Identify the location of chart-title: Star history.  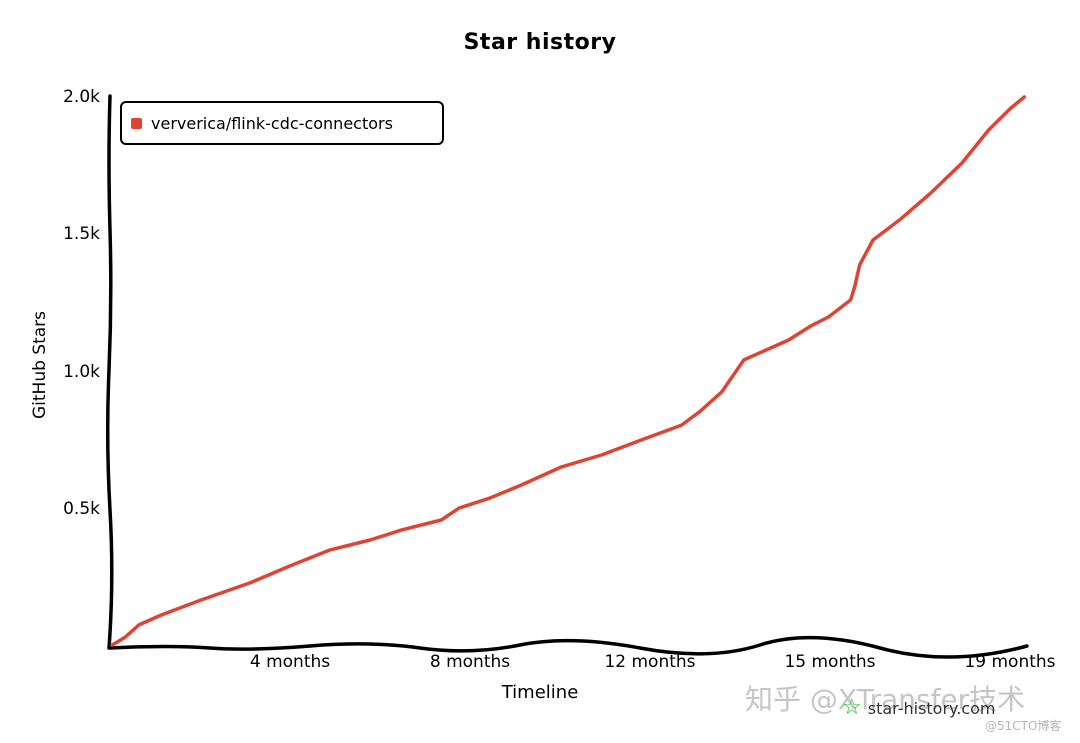
(540, 42).